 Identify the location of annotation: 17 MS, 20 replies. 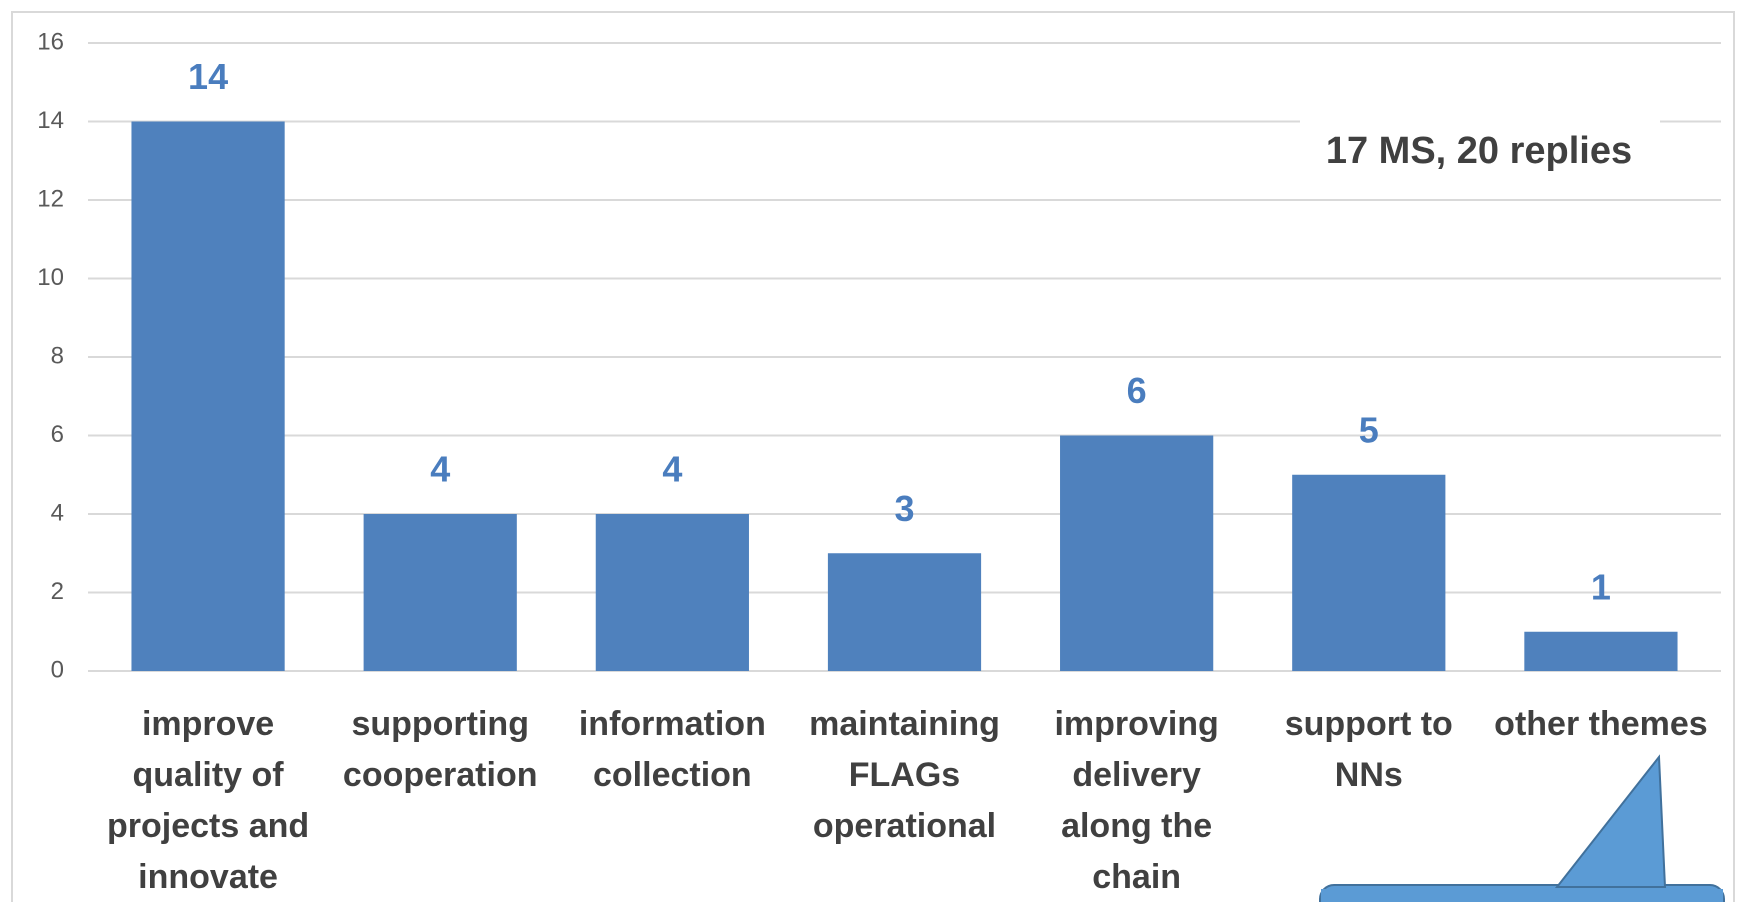
(1479, 151).